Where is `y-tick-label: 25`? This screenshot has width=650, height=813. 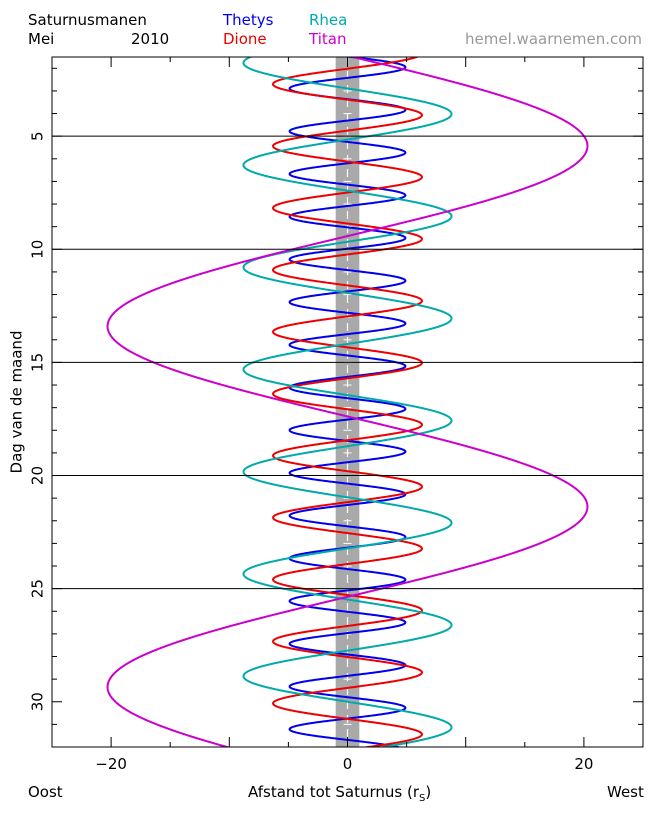
y-tick-label: 25 is located at coordinates (38, 588).